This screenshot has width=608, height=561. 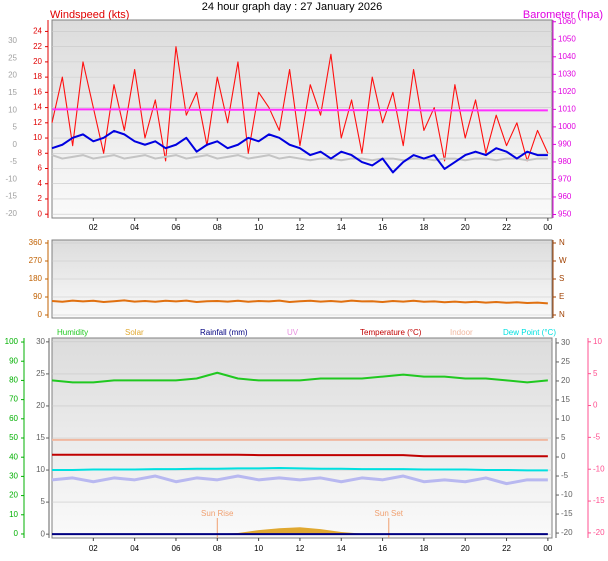 What do you see at coordinates (563, 15) in the screenshot?
I see `y2-axis-label: Barometer (hpa)` at bounding box center [563, 15].